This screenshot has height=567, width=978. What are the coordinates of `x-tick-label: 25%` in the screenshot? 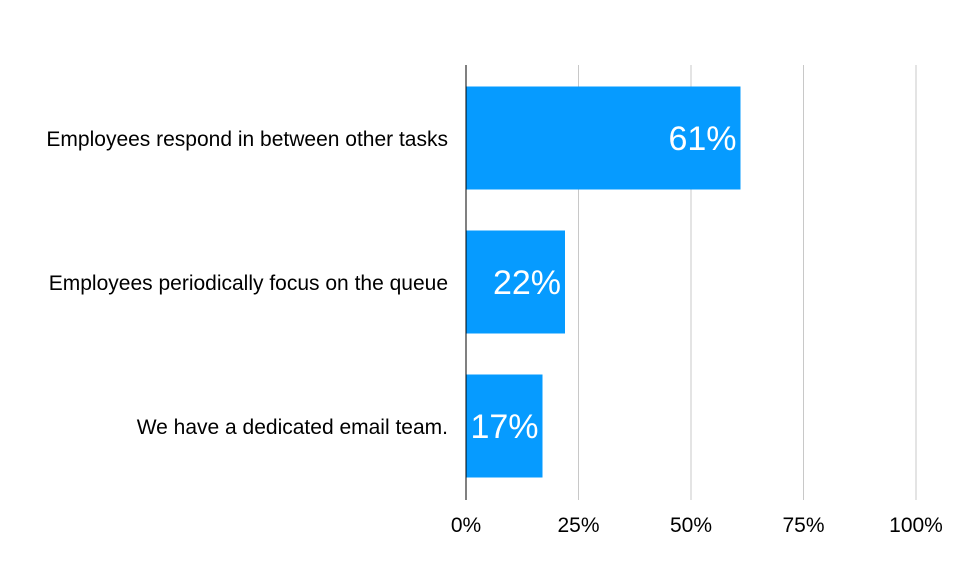 It's located at (578, 525).